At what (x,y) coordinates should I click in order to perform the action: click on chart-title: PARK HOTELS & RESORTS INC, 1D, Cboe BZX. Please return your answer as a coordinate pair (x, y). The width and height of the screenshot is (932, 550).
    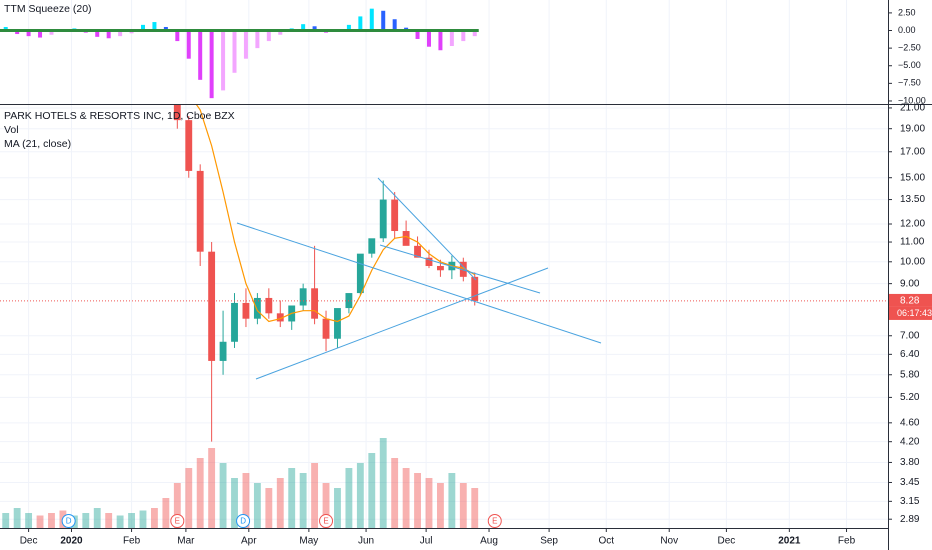
    Looking at the image, I should click on (119, 116).